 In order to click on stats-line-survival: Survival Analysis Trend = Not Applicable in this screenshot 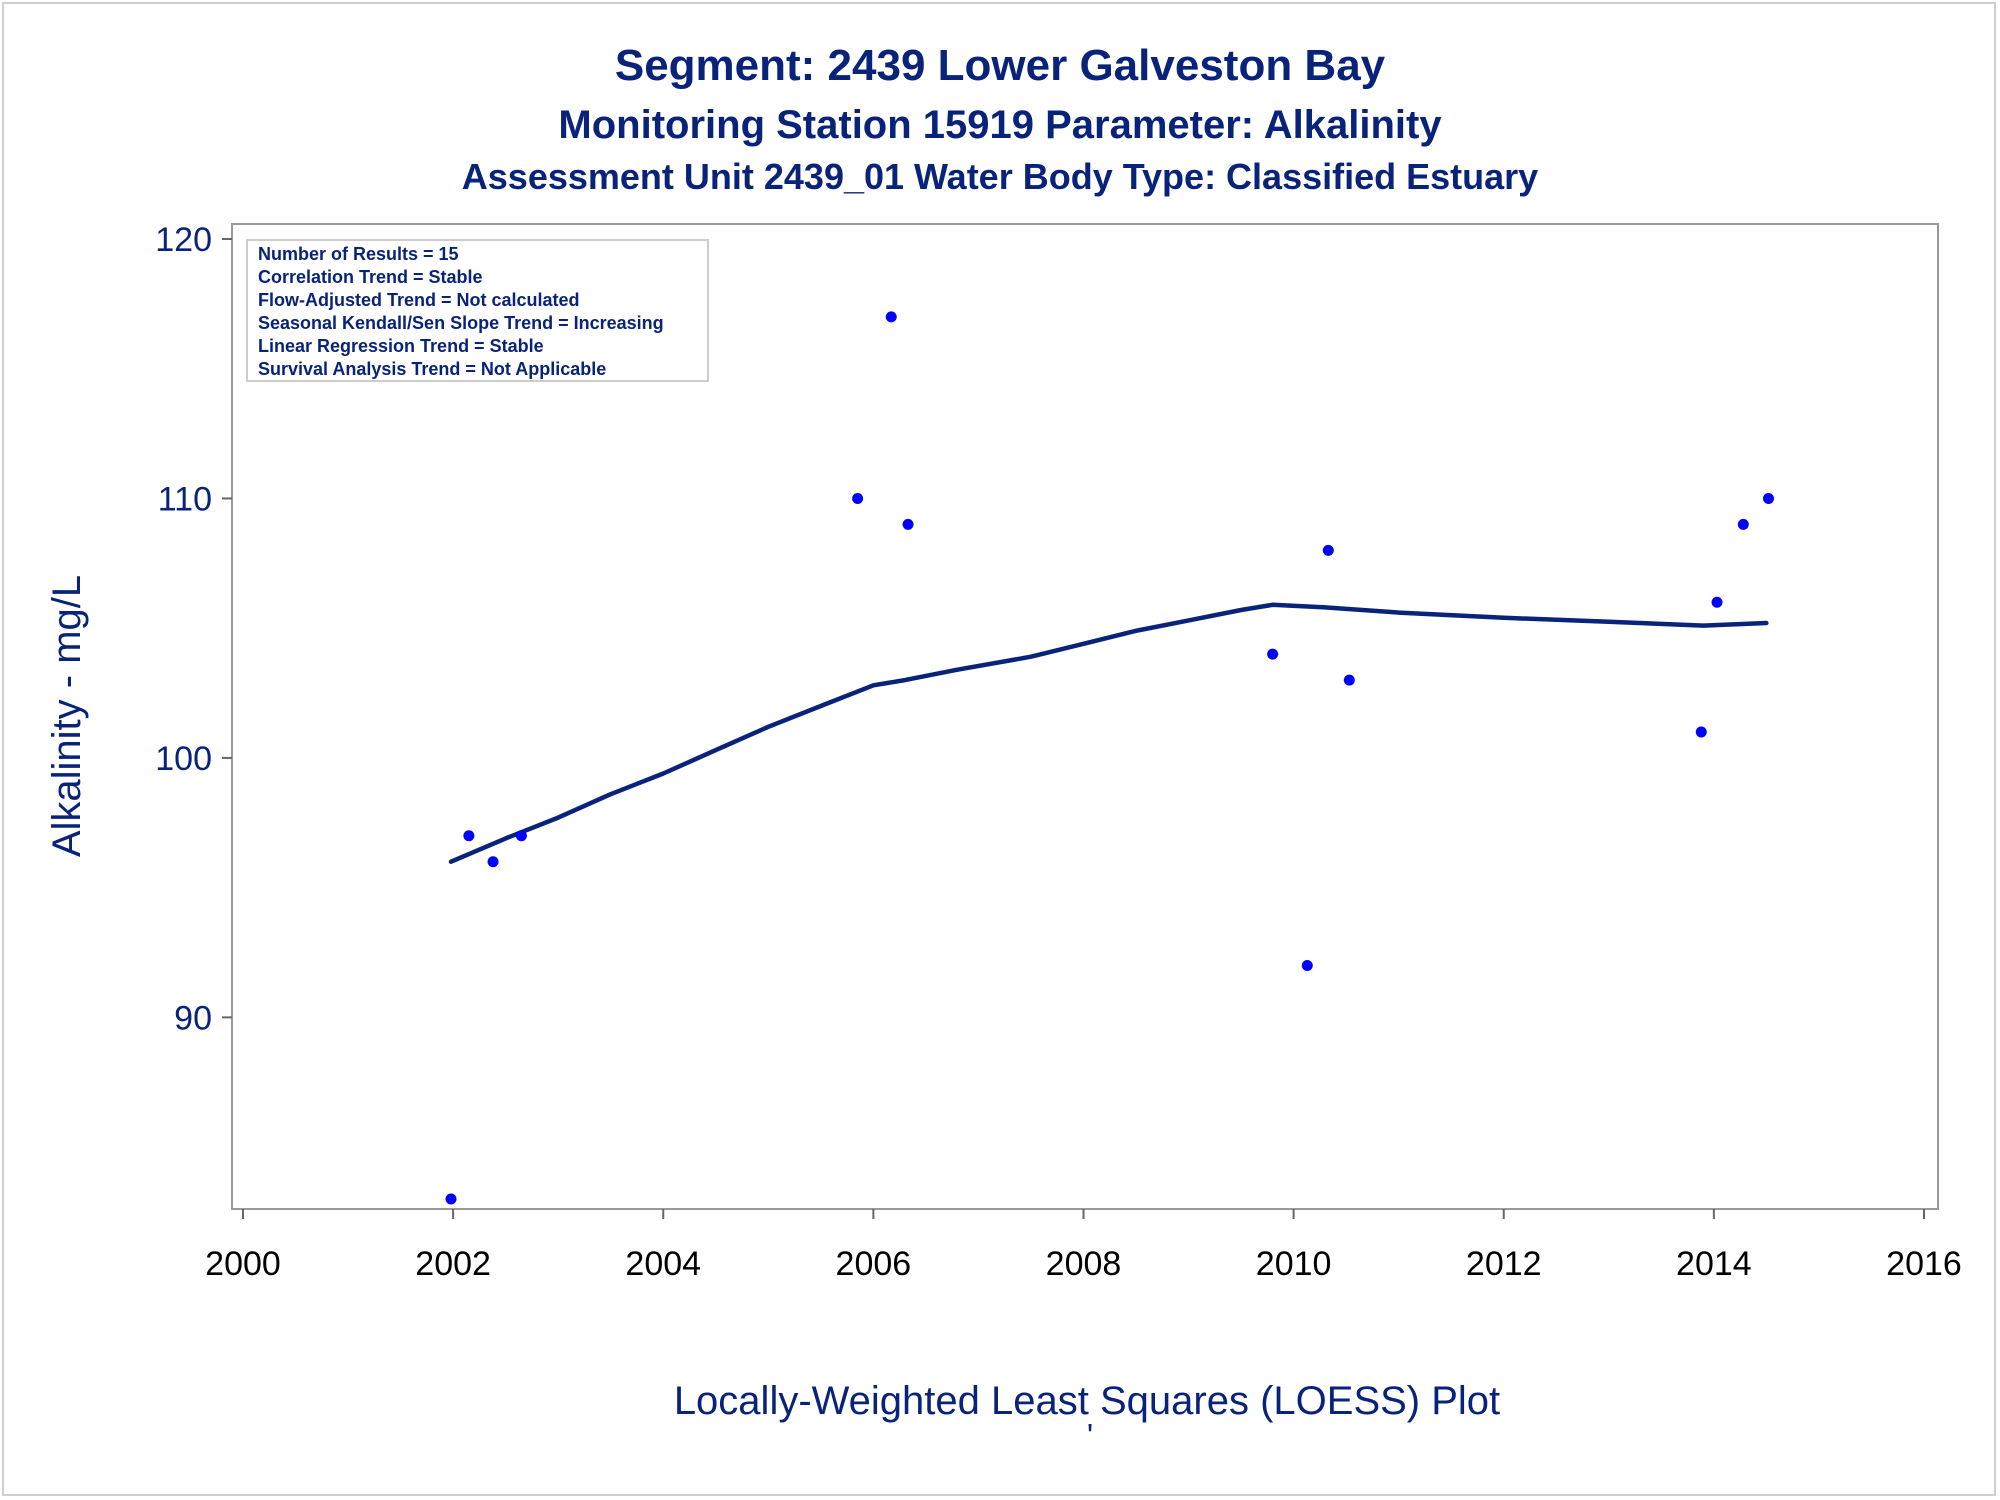, I will do `click(432, 369)`.